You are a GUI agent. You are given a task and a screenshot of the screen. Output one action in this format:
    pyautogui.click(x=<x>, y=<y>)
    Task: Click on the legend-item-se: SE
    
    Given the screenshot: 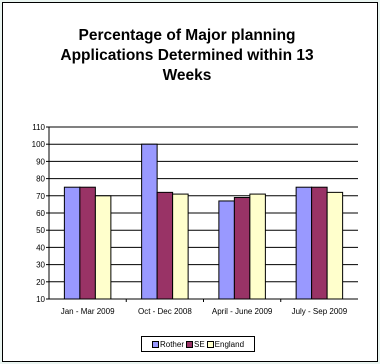 What is the action you would take?
    pyautogui.click(x=195, y=344)
    